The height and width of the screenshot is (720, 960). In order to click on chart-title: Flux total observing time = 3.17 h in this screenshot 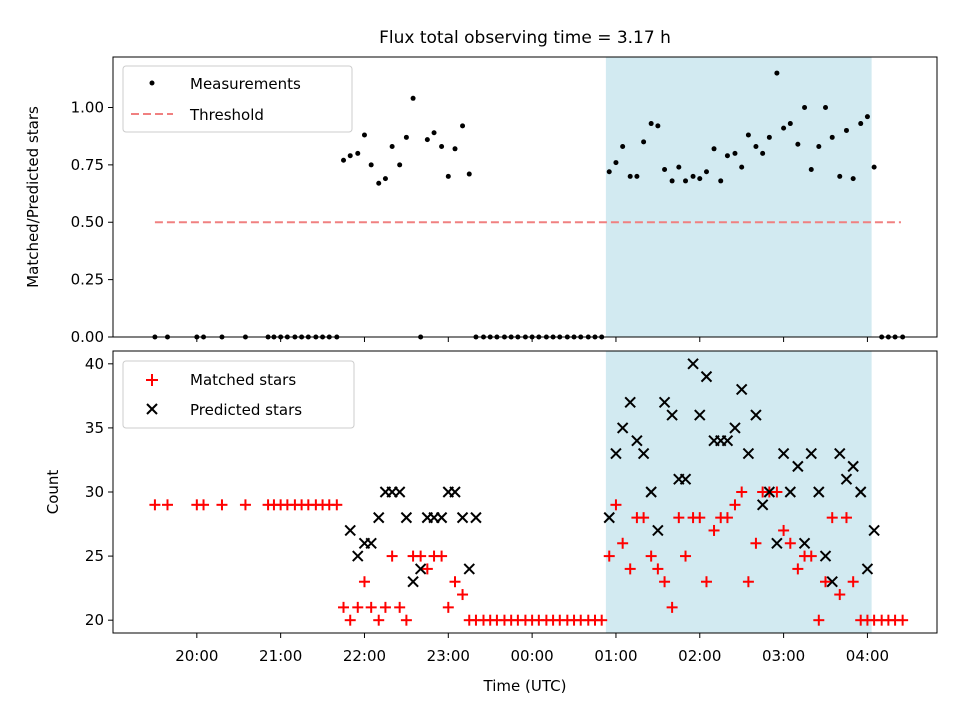, I will do `click(525, 38)`.